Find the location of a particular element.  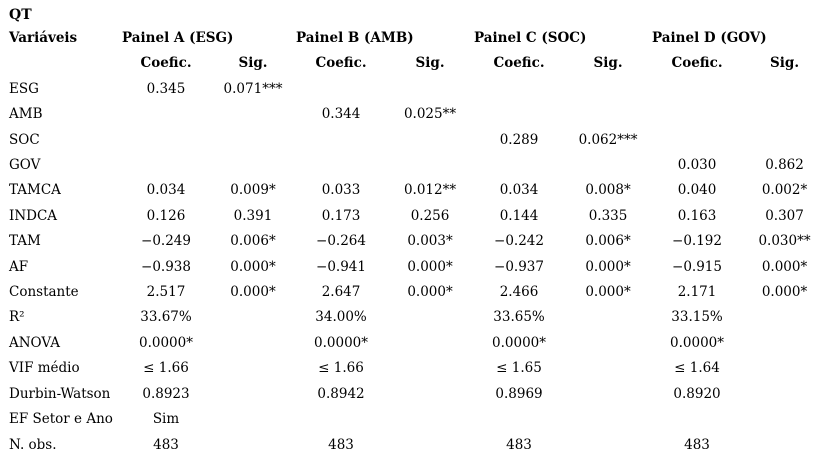

panel-a-header: Painel A (ESG) is located at coordinates (178, 38).